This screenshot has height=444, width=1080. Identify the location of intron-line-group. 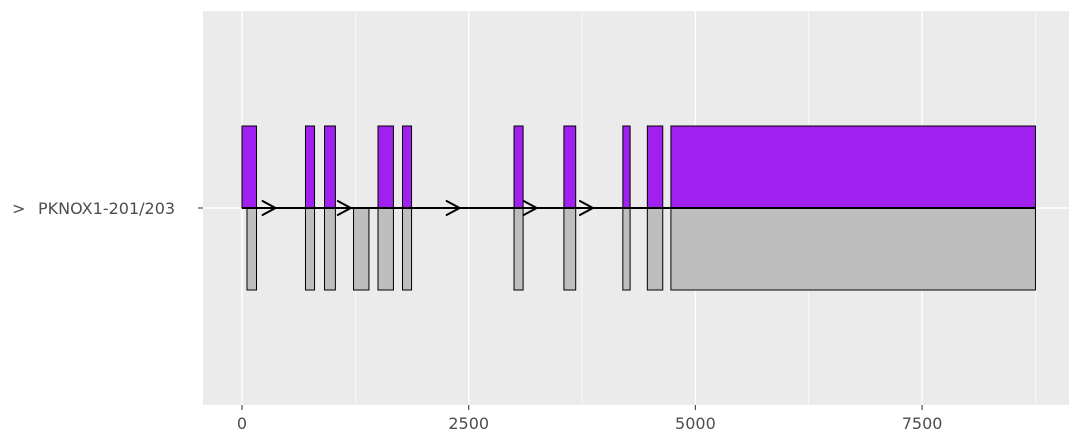
(638, 208).